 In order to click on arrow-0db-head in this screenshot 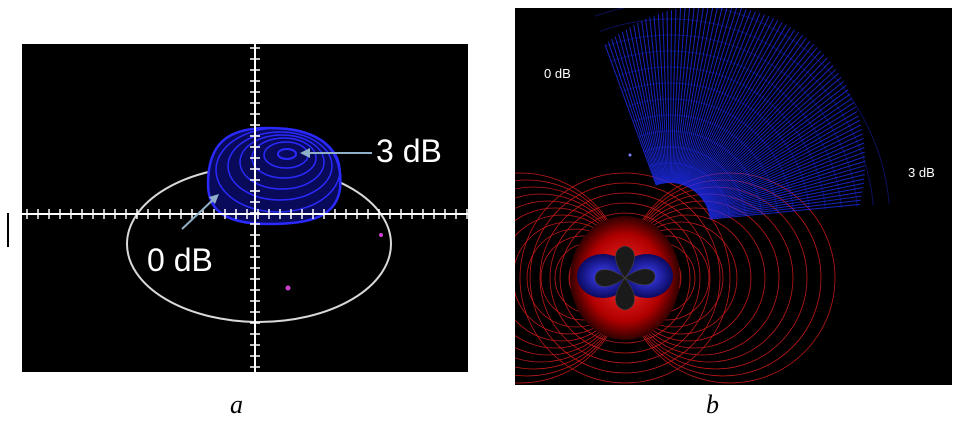, I will do `click(214, 199)`.